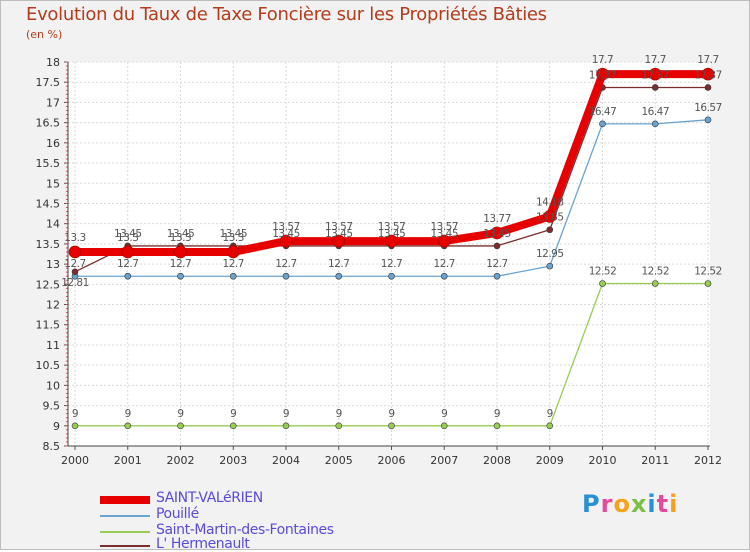  Describe the element at coordinates (181, 460) in the screenshot. I see `x-tick-label: 2002` at that location.